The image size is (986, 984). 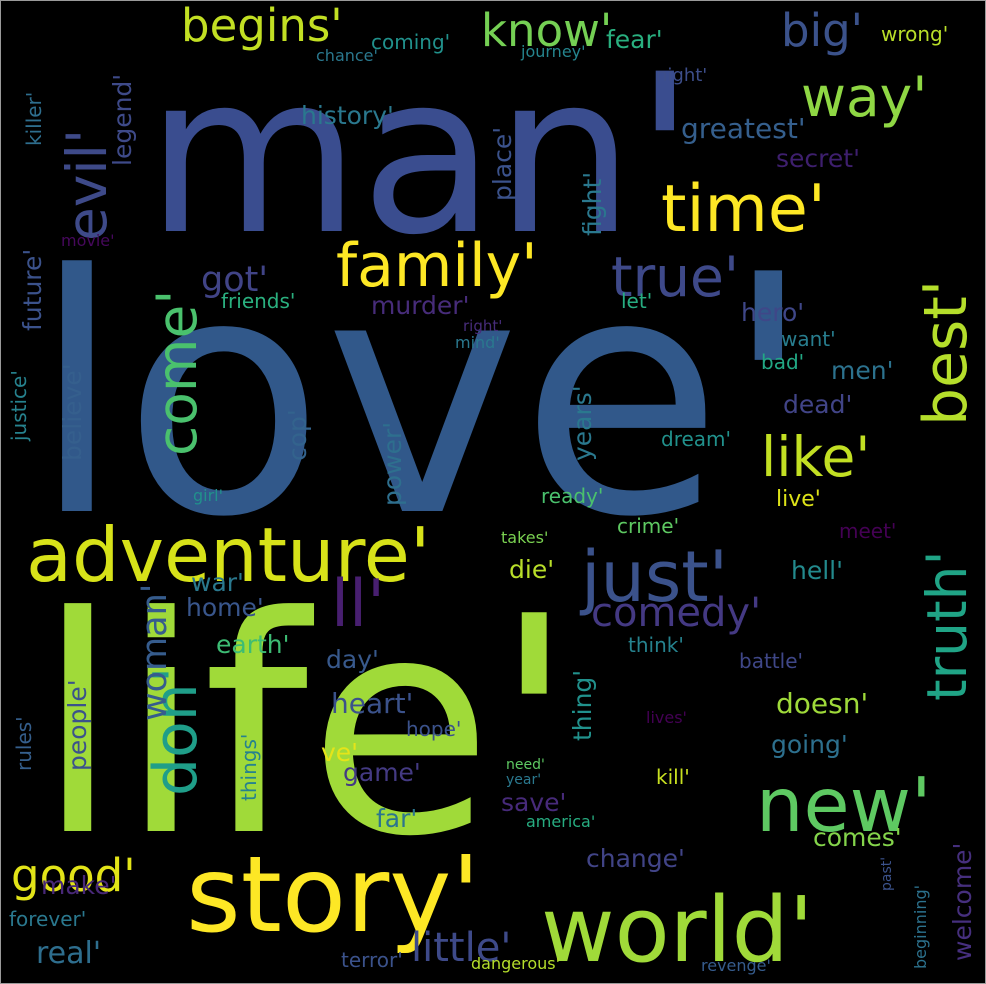 I want to click on cloud-word: justice', so click(x=19, y=406).